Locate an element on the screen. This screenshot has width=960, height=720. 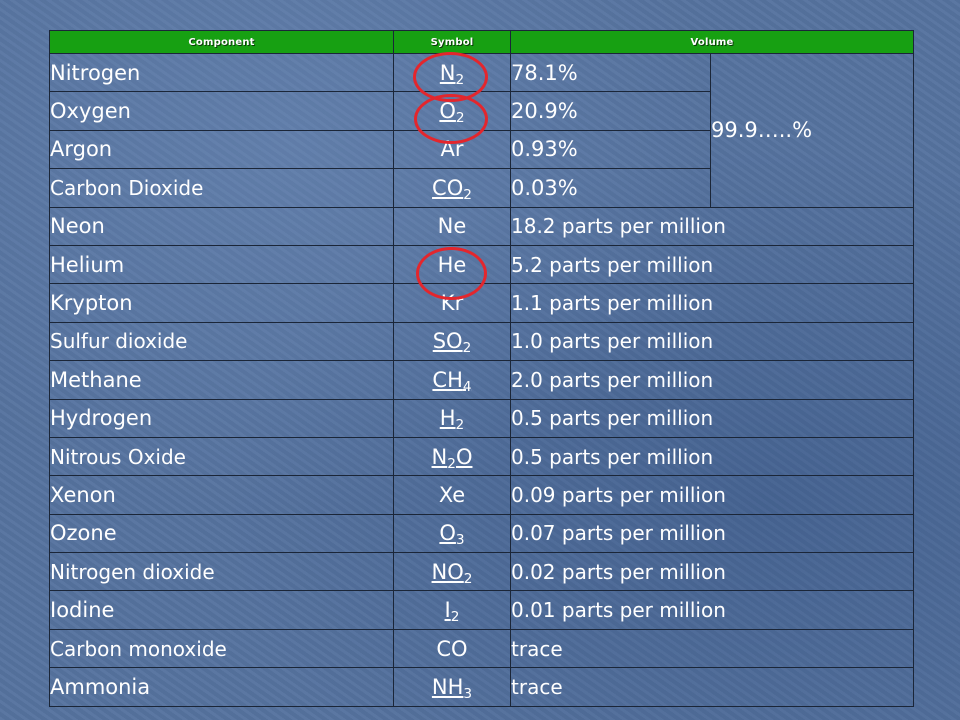
symbol-cell: NO2 is located at coordinates (452, 572).